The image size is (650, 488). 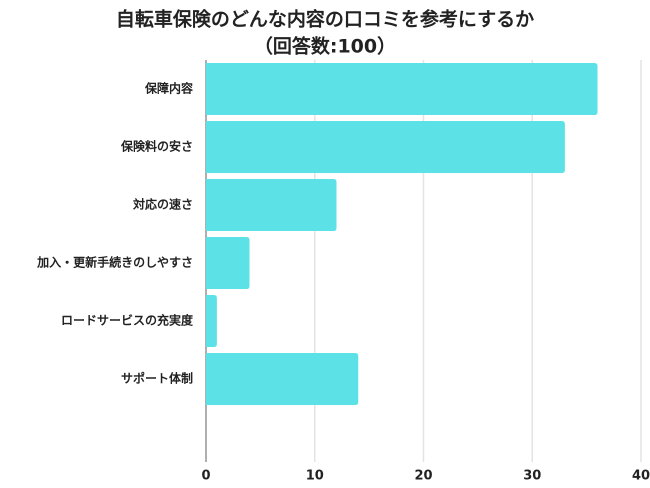 I want to click on y-tick-label: 加入・更新手続きのしやすさ, so click(x=114, y=262).